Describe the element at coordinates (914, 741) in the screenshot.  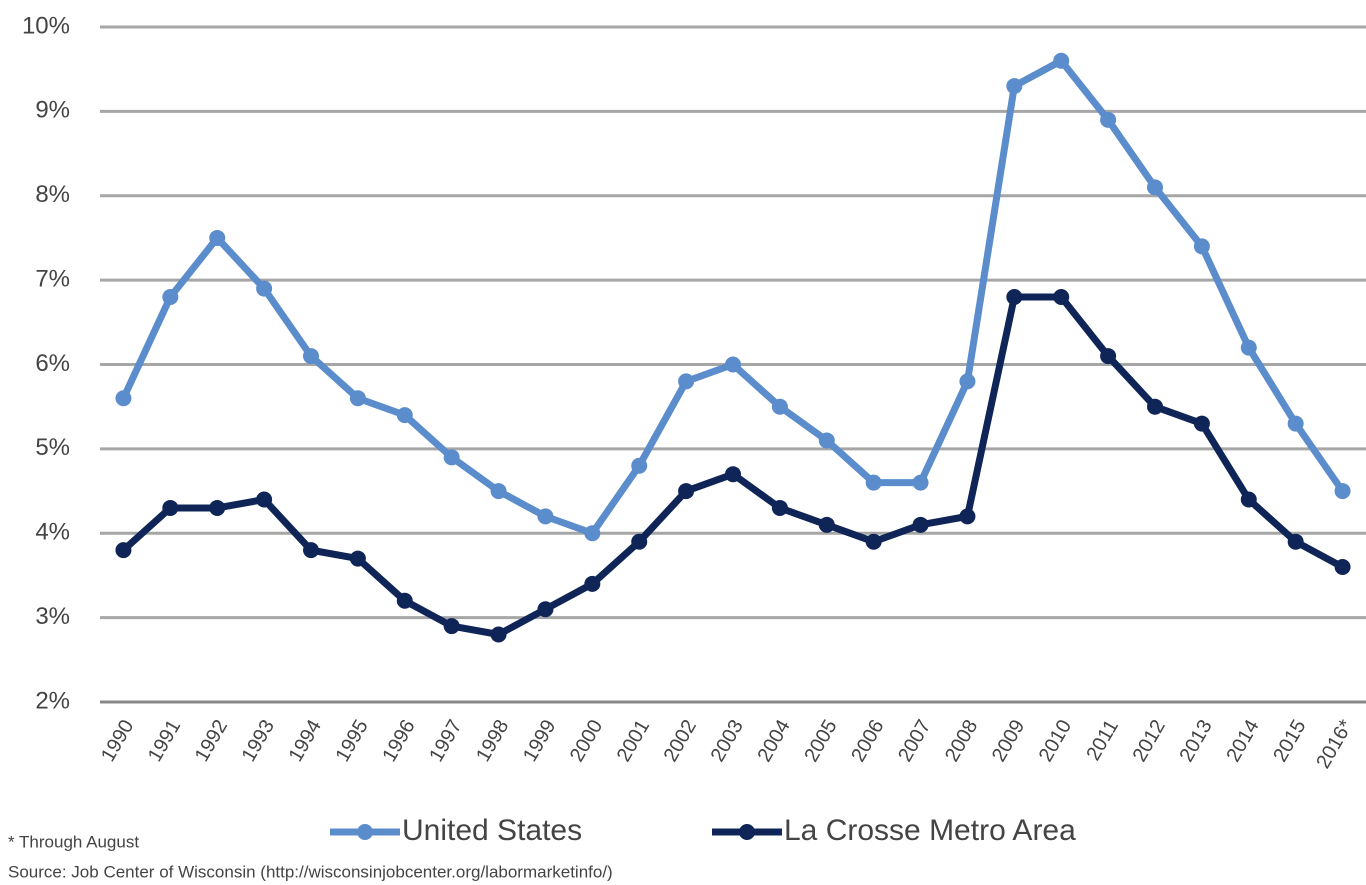
I see `x-tick-label: 2007` at that location.